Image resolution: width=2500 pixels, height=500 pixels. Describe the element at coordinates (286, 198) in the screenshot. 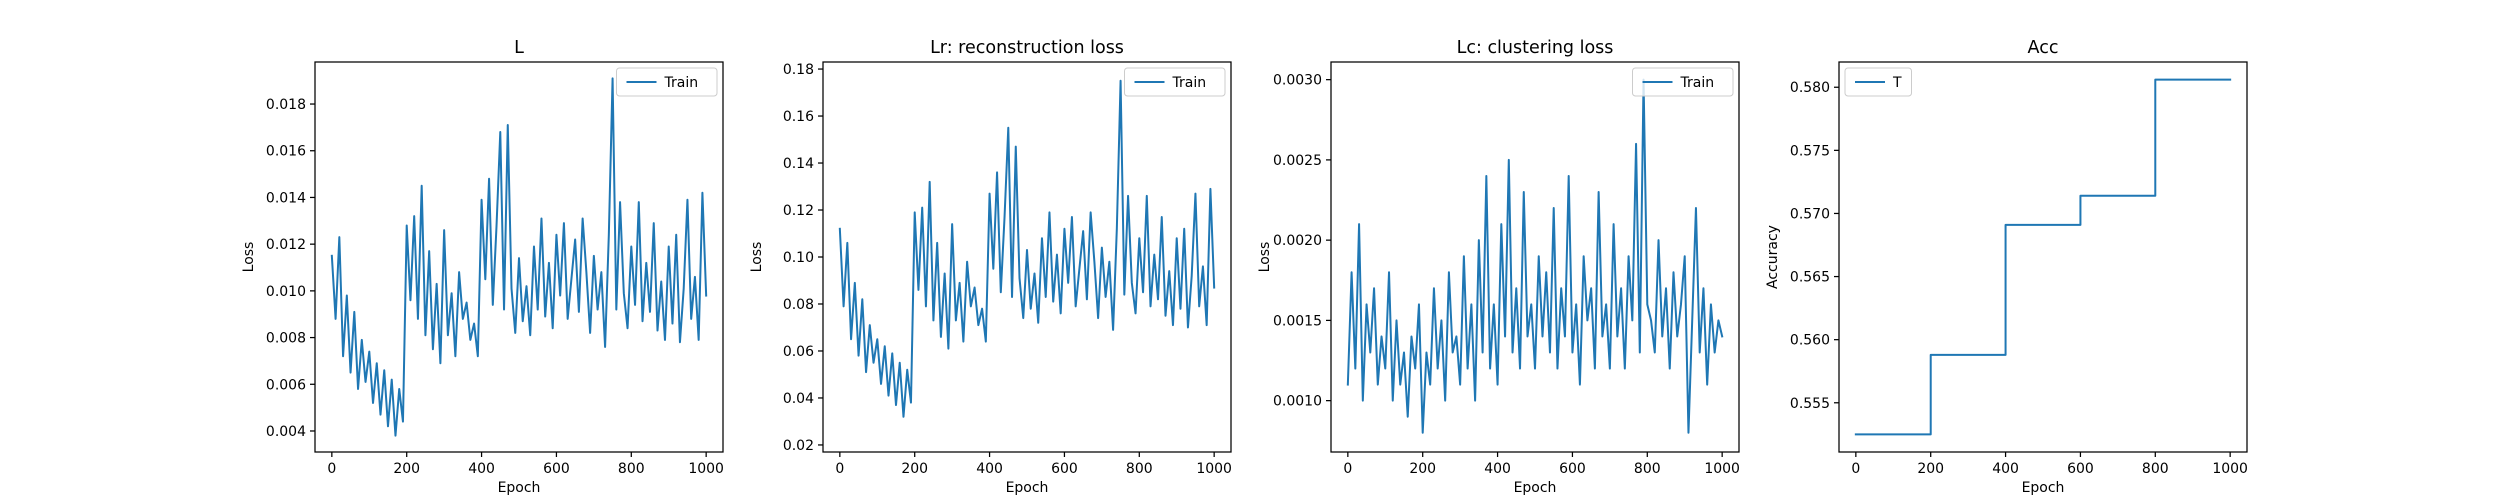

I see `y-tick-label: 0.014` at that location.